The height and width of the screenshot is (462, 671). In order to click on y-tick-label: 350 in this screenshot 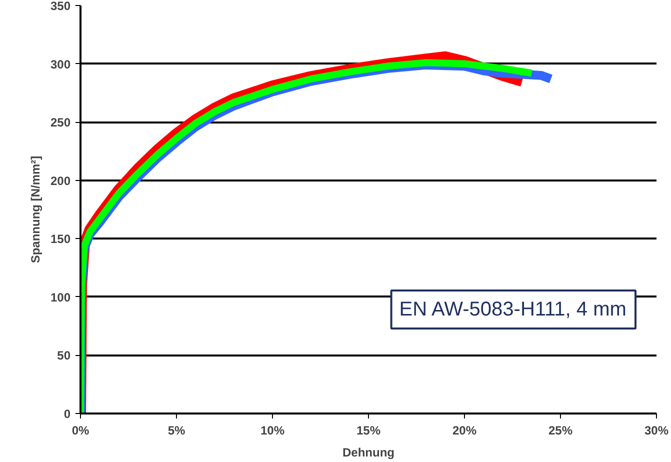, I will do `click(60, 6)`.